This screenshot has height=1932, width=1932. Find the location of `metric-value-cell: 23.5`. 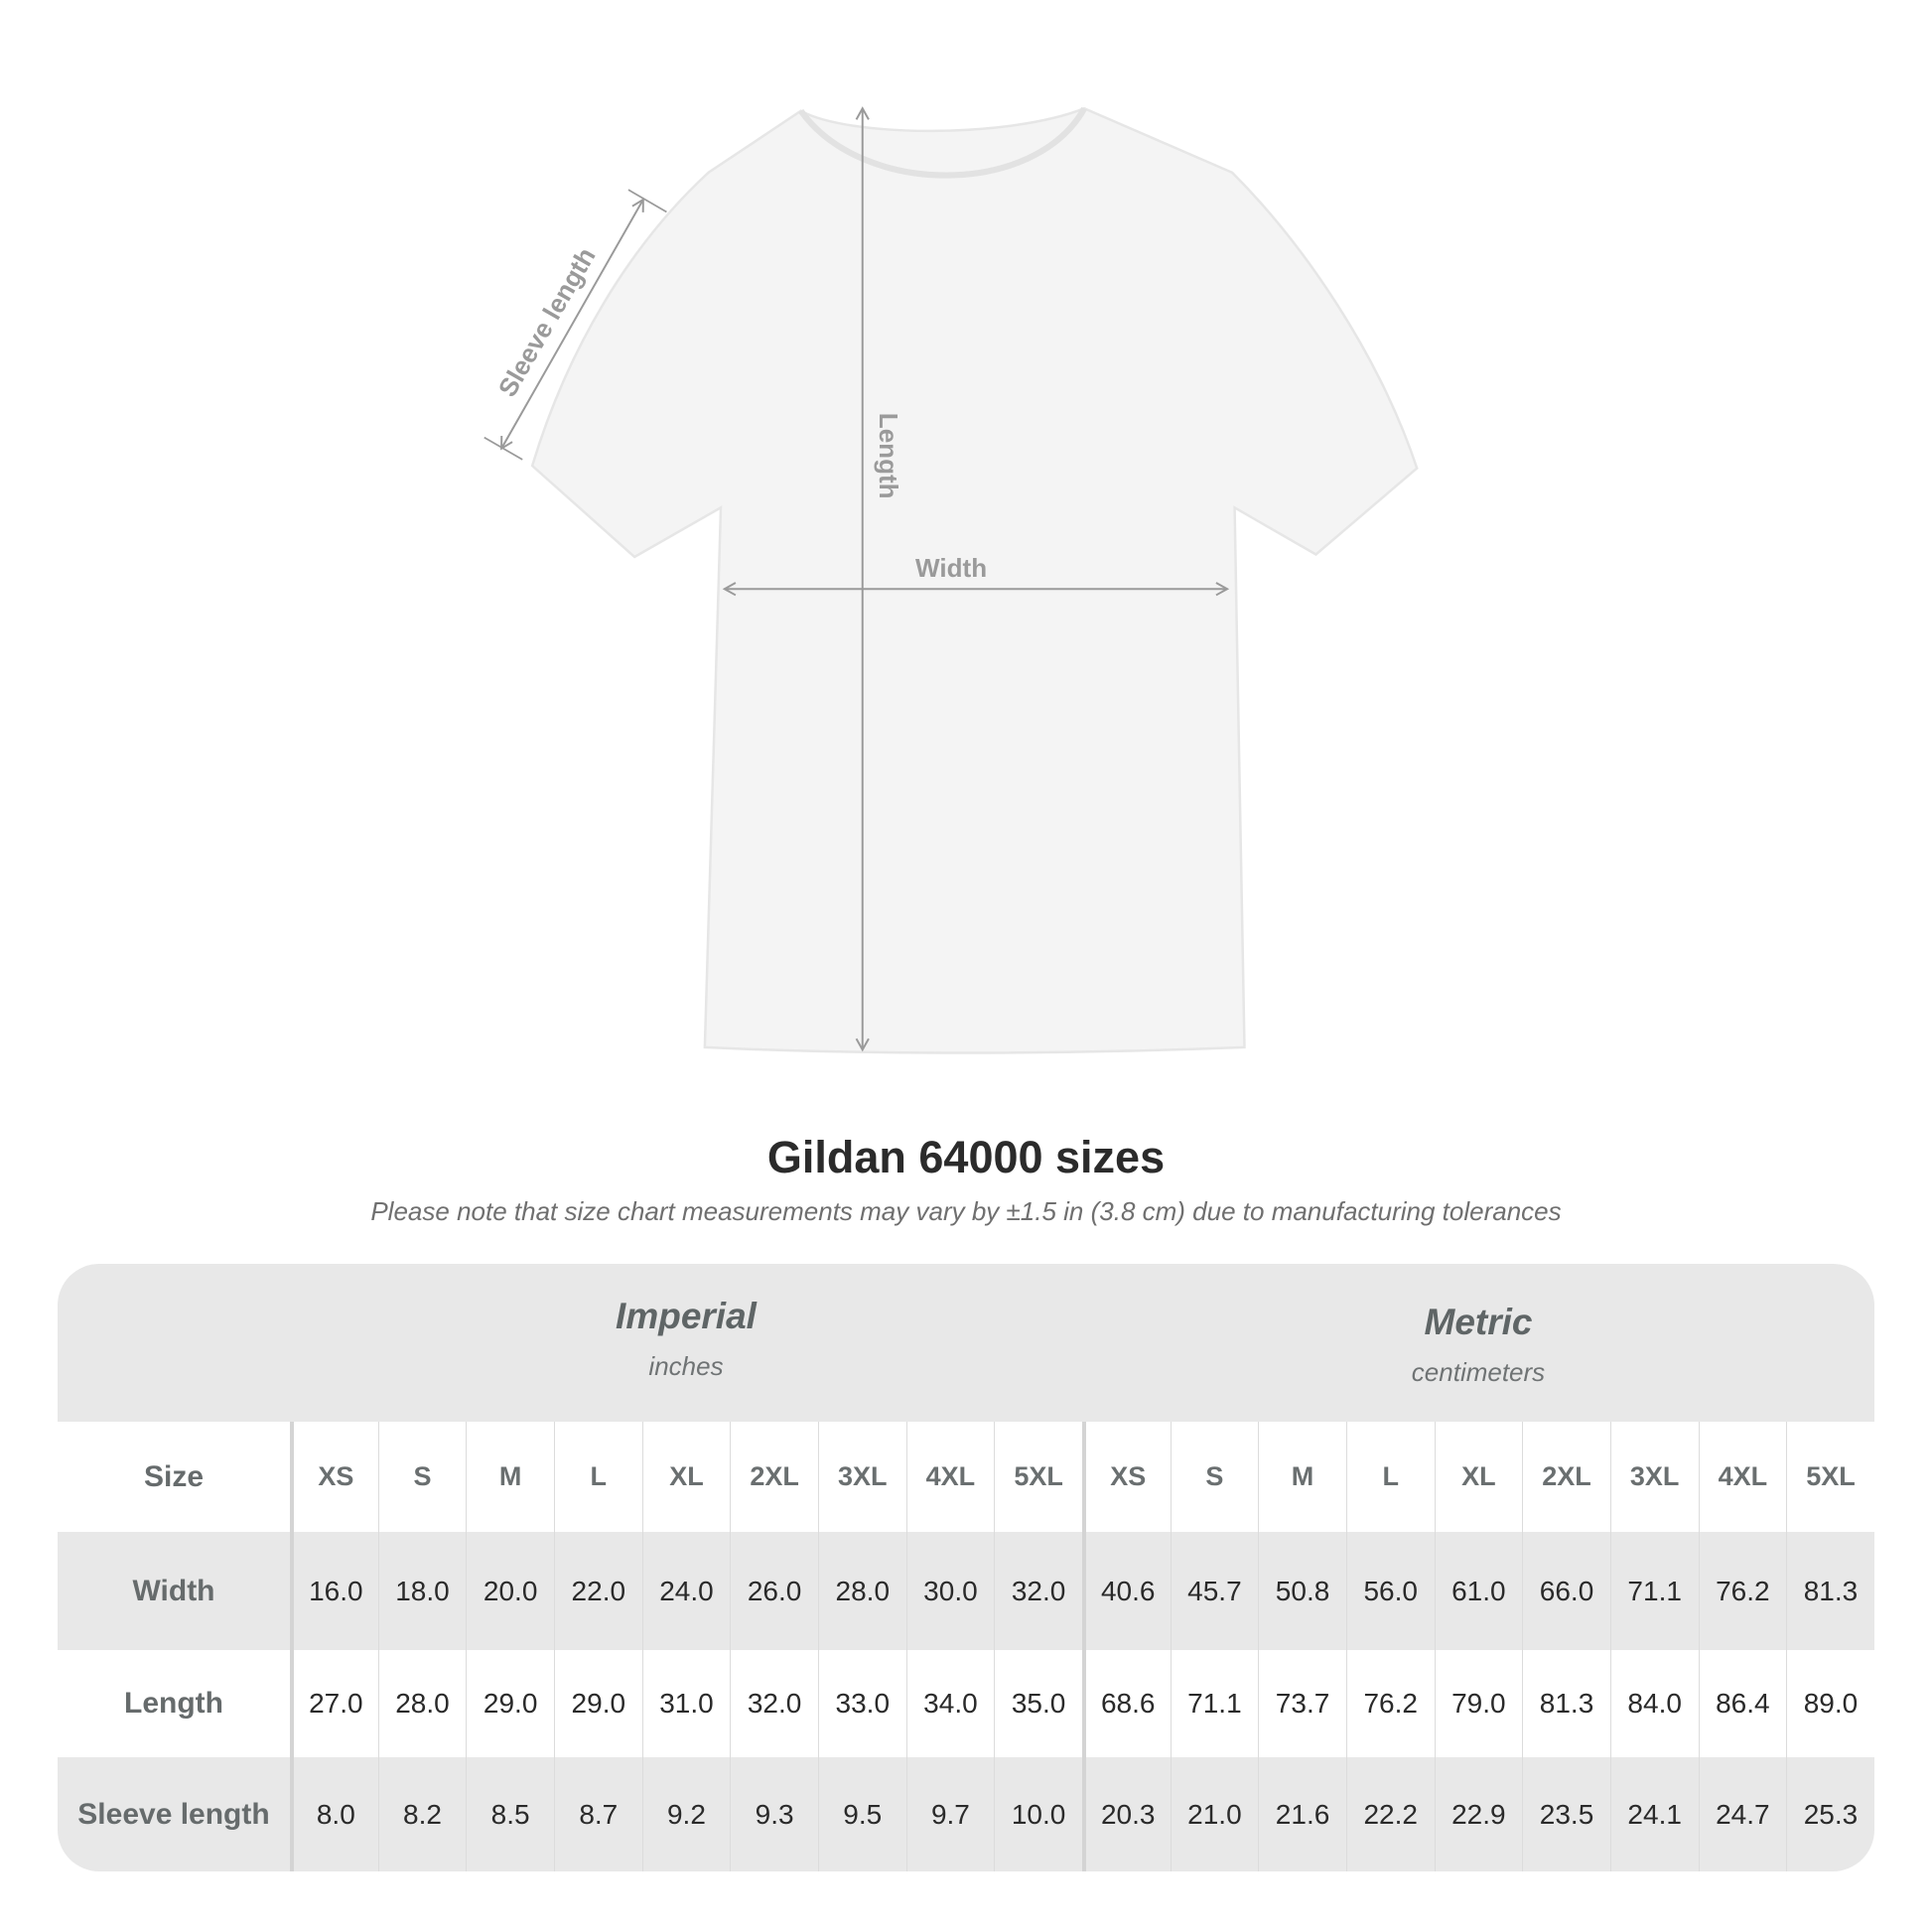

metric-value-cell: 23.5 is located at coordinates (1566, 1814).